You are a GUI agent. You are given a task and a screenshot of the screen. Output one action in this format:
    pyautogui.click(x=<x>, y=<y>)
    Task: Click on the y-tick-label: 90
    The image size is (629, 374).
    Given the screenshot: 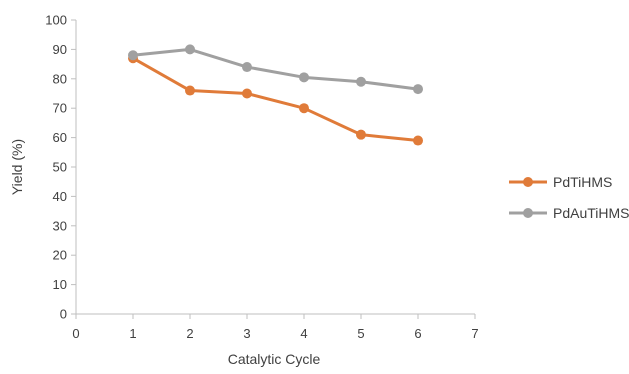 What is the action you would take?
    pyautogui.click(x=60, y=49)
    